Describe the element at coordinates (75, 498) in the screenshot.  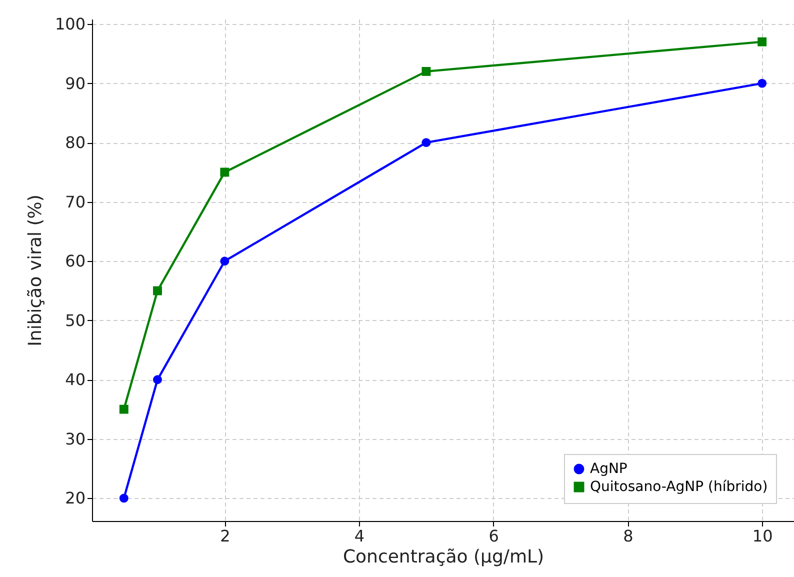
I see `y-tick-label: 20` at that location.